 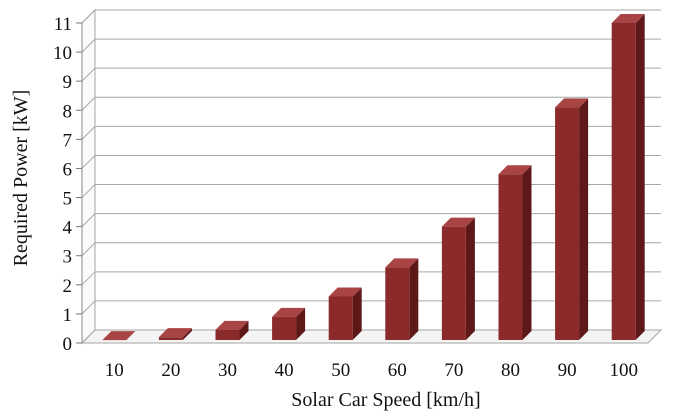 What do you see at coordinates (385, 400) in the screenshot?
I see `x-axis-title: Solar Car Speed [km/h]` at bounding box center [385, 400].